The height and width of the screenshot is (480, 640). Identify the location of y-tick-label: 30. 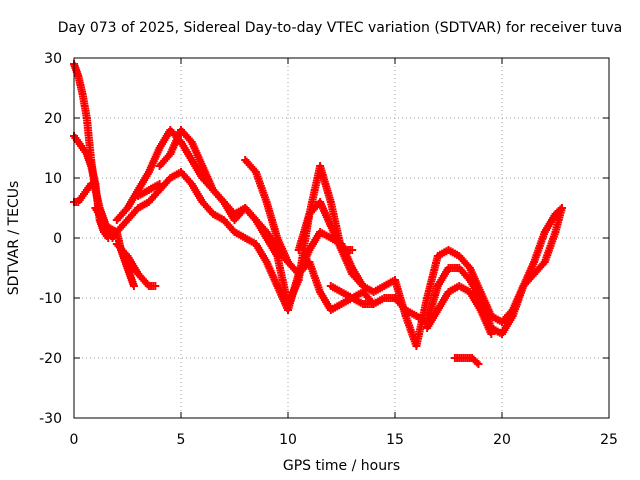
(53, 59).